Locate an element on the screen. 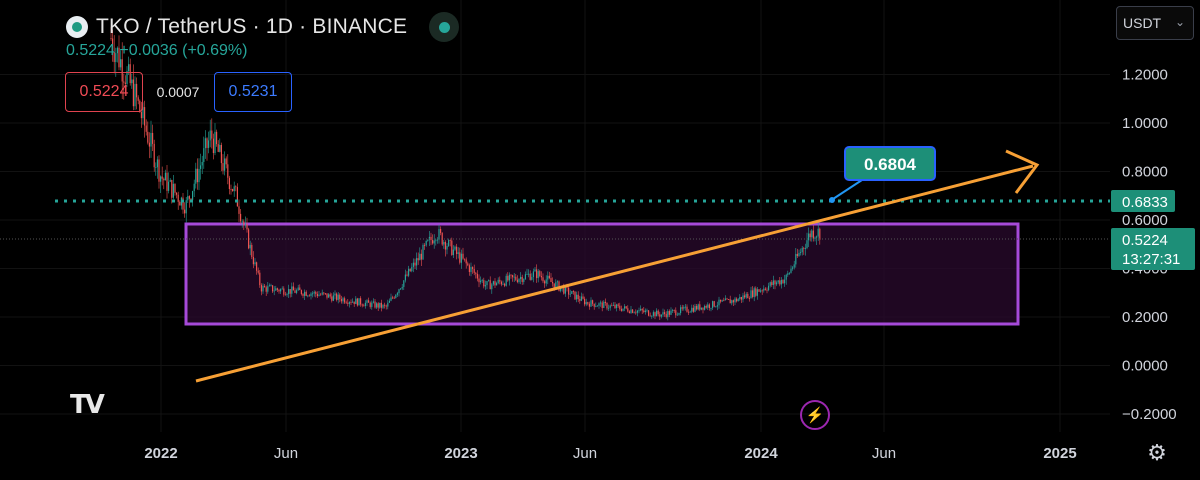  buy-button: 0.5231 is located at coordinates (253, 92).